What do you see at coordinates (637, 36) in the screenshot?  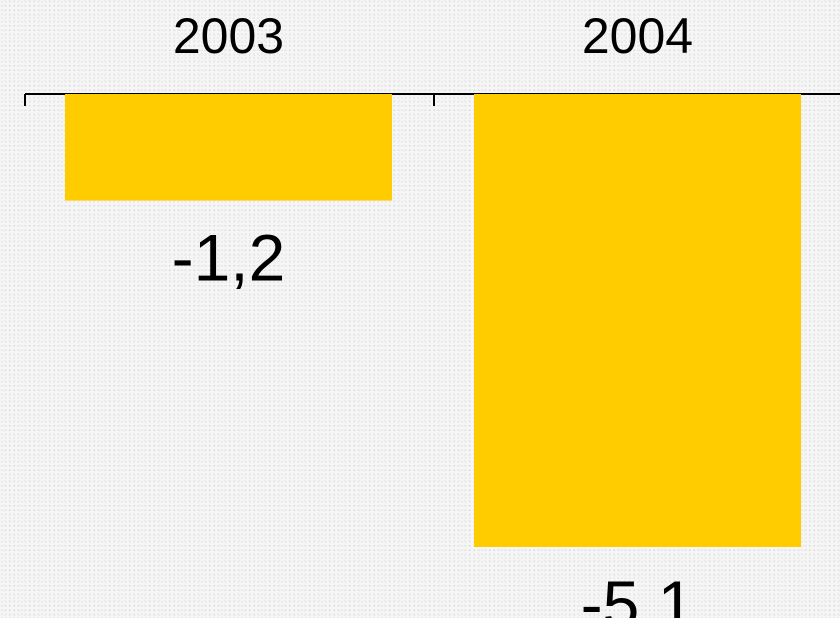 I see `category-label-2004: 2004` at bounding box center [637, 36].